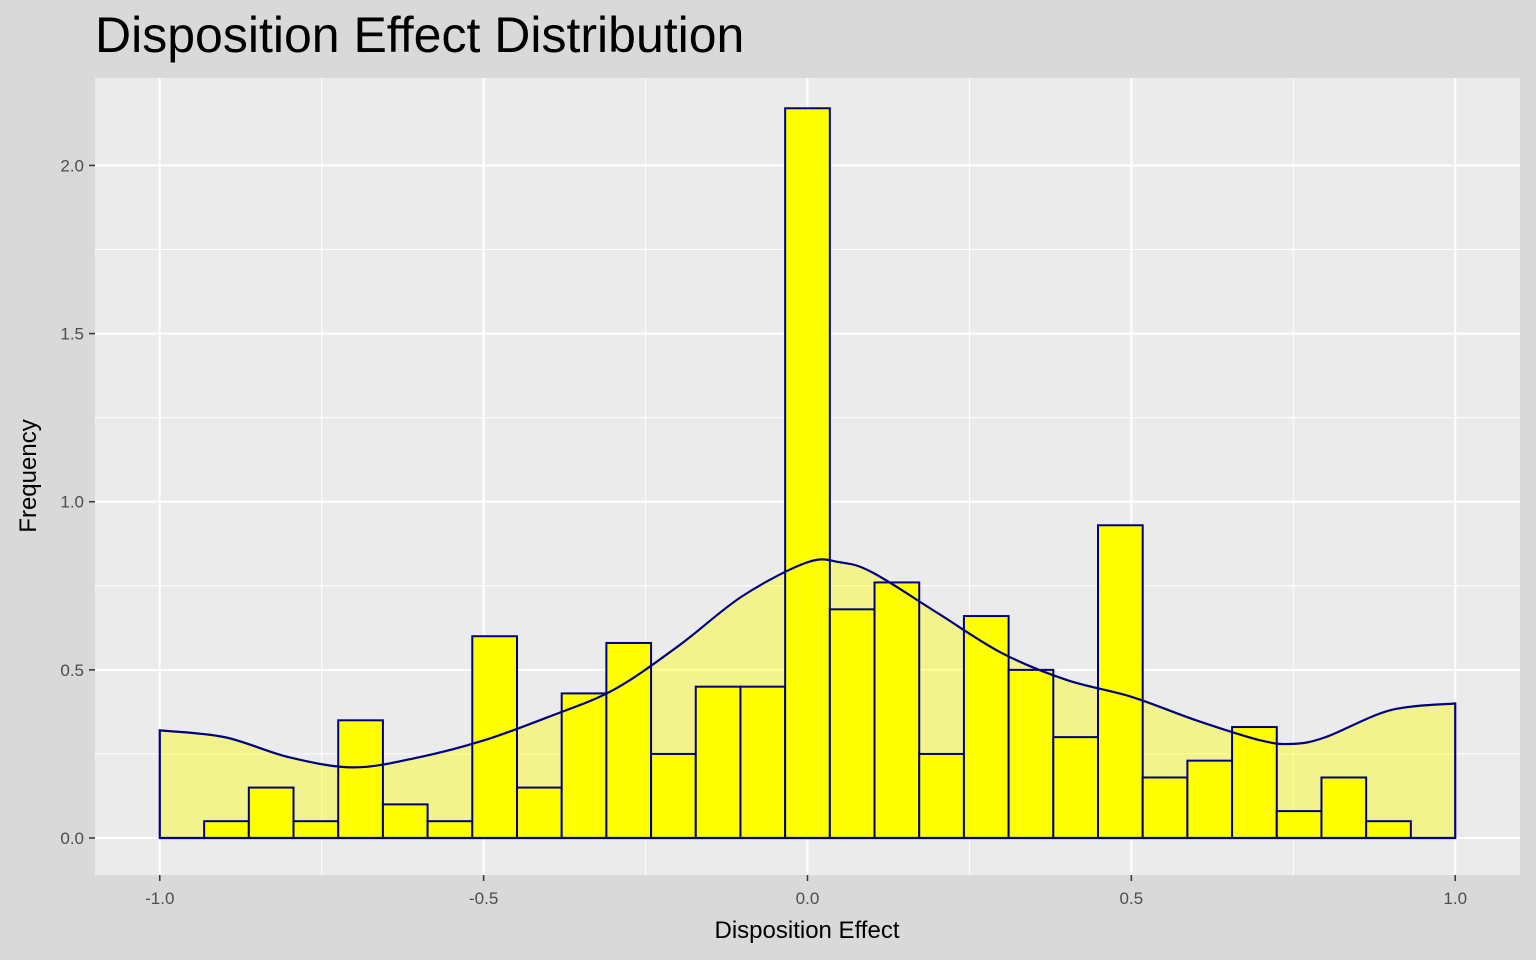 The width and height of the screenshot is (1536, 960). Describe the element at coordinates (808, 898) in the screenshot. I see `x-tick-label: 0.0` at that location.